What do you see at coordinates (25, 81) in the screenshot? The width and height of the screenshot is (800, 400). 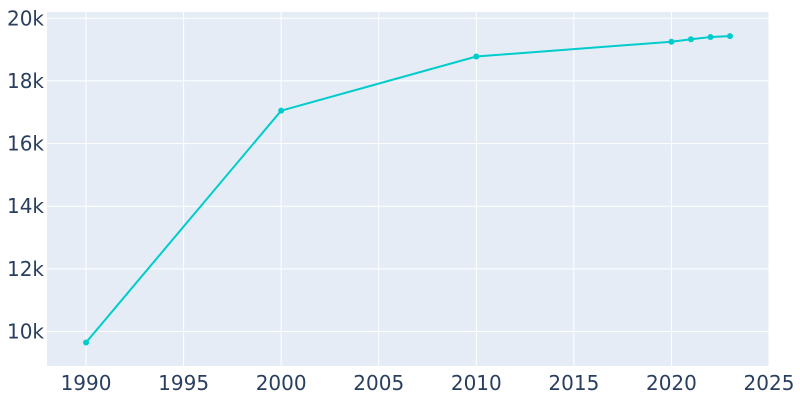 I see `y-tick-label: 18k` at bounding box center [25, 81].